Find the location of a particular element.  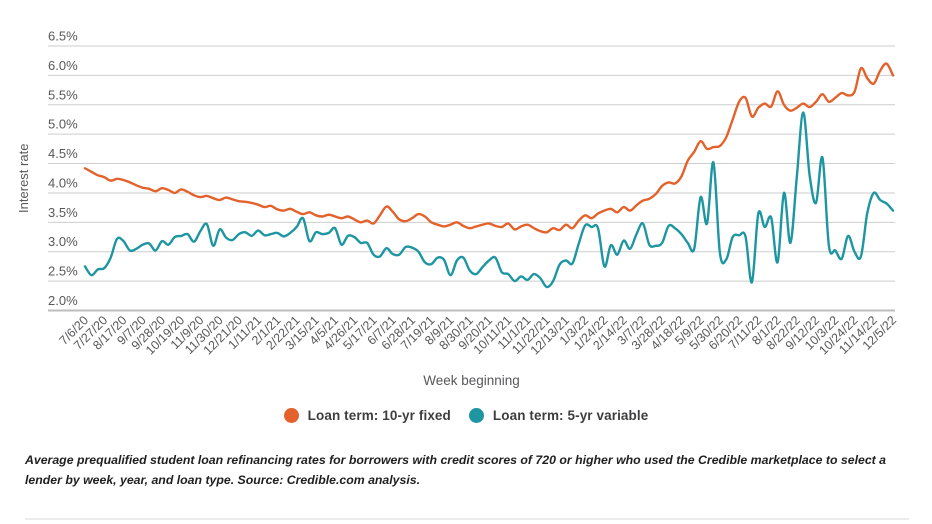

y-tick-label: 4.0% is located at coordinates (63, 182).